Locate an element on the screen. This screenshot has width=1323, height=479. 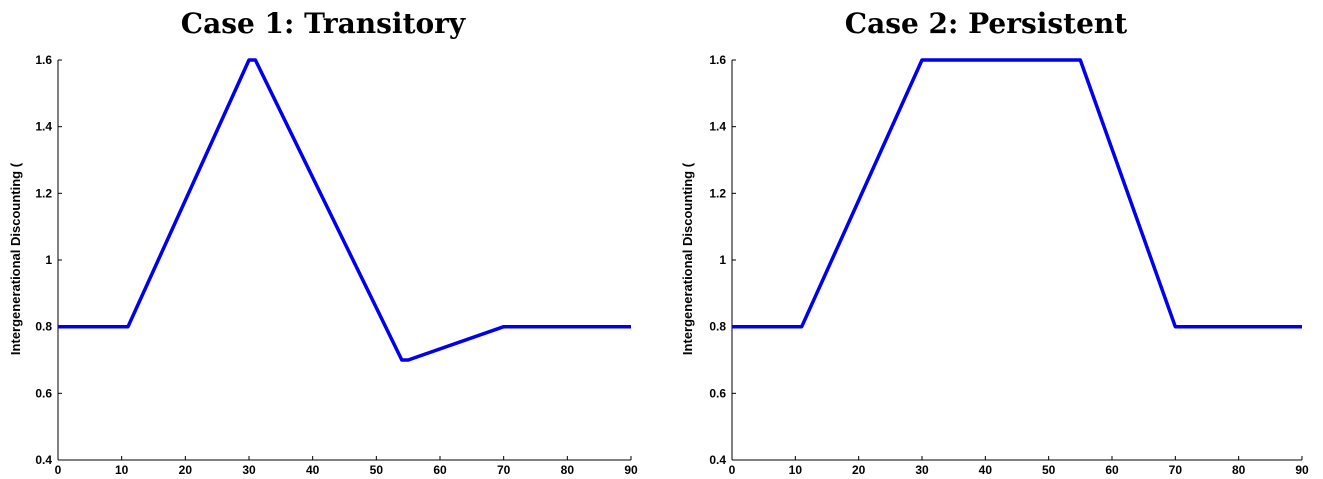
chart-title: Case 2: Persistent is located at coordinates (986, 23).